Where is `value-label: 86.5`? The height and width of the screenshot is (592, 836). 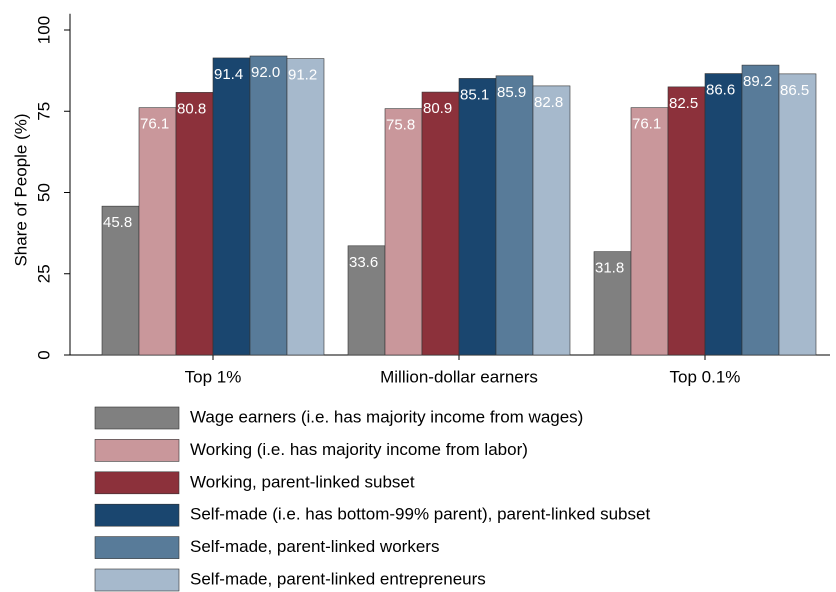
value-label: 86.5 is located at coordinates (794, 90).